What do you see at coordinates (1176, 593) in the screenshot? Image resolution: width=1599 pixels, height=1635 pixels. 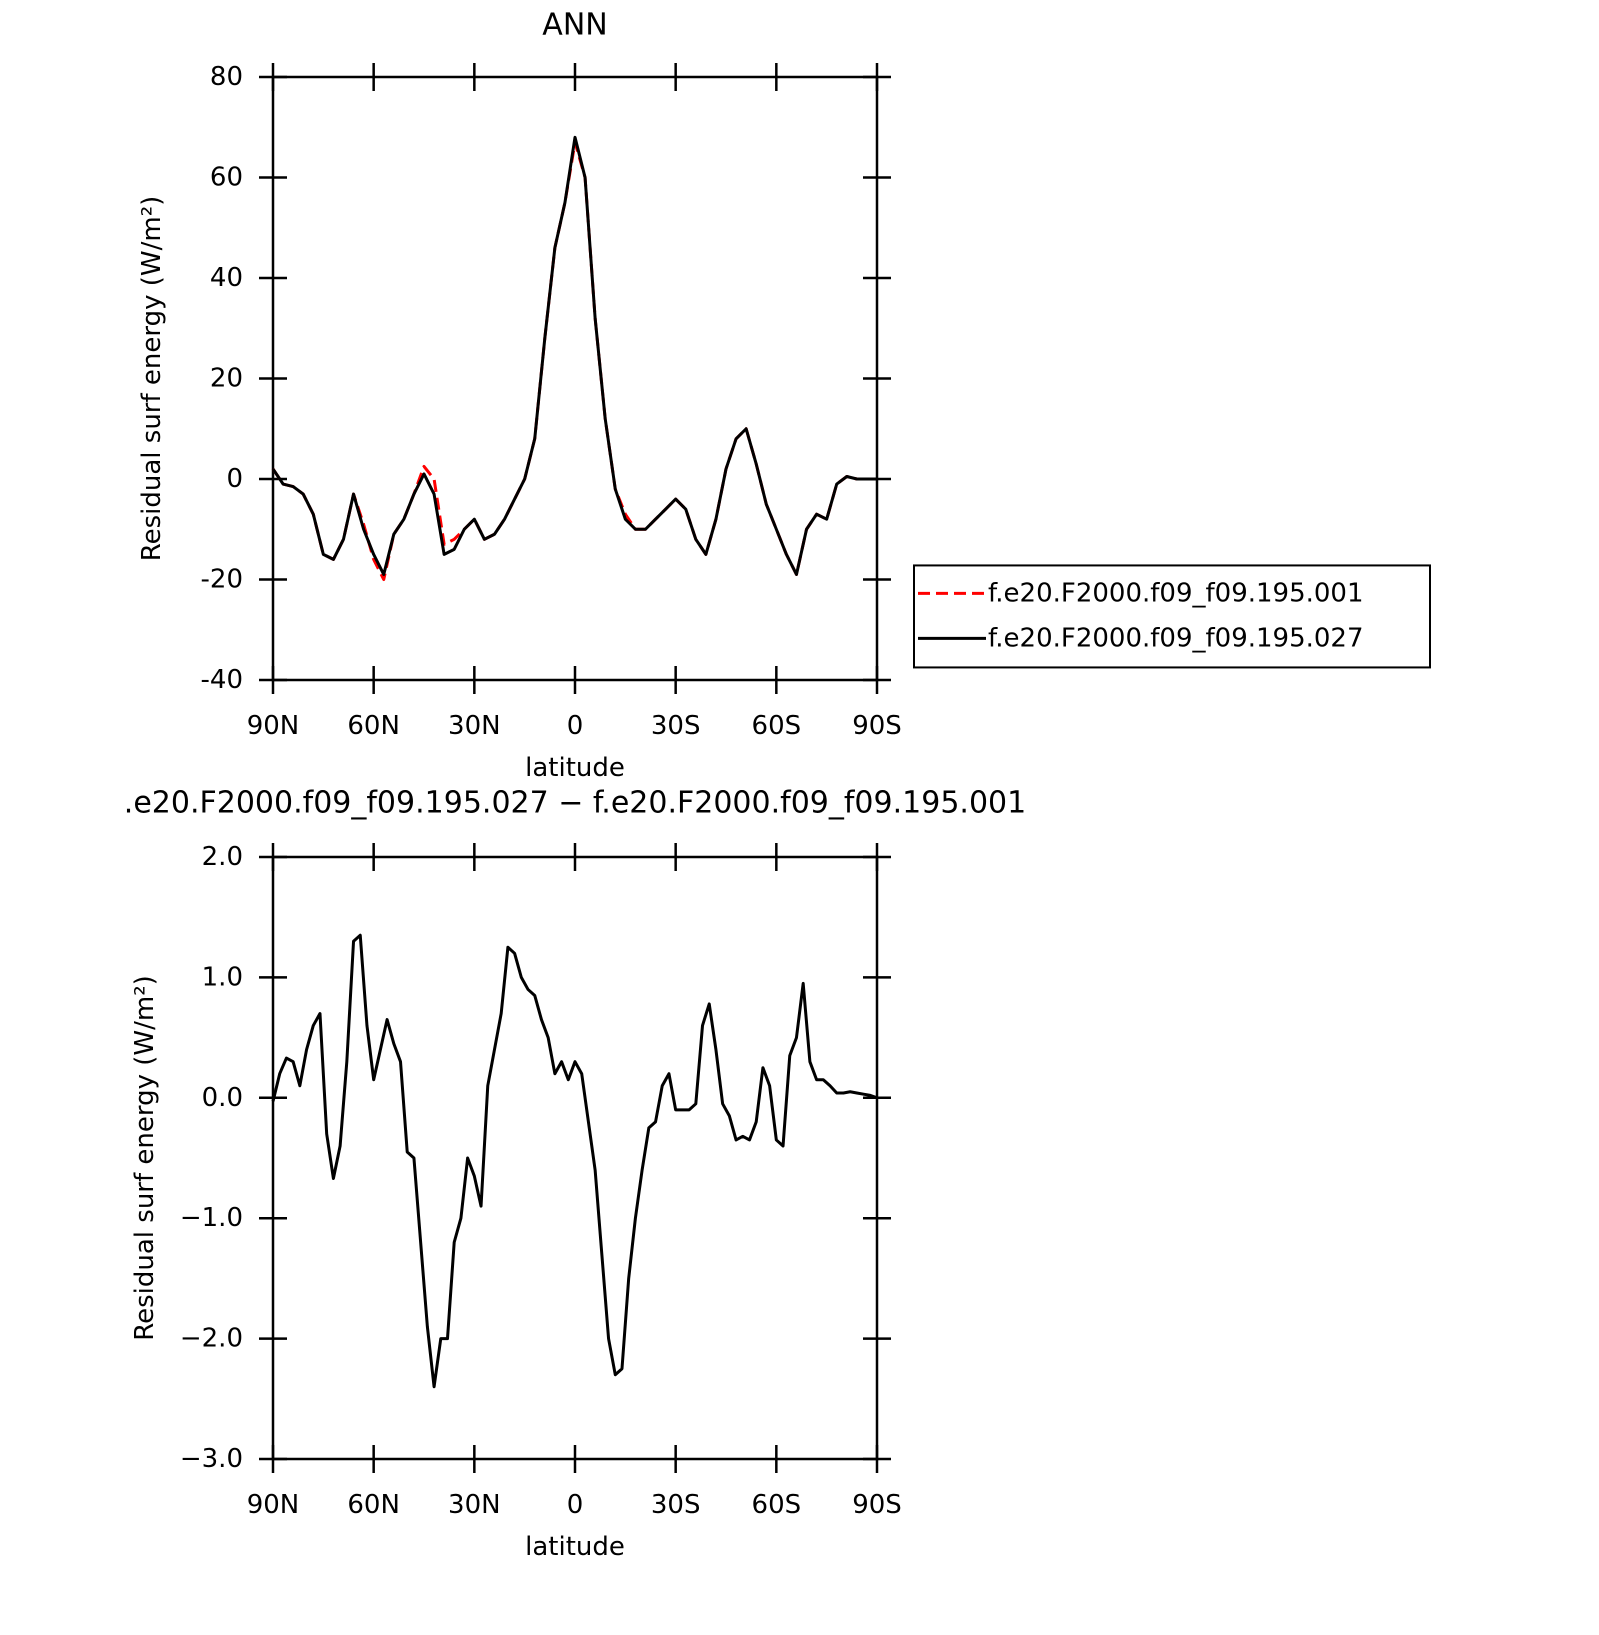 I see `legend-label: f.e20.F2000.f09_f09.195.001` at bounding box center [1176, 593].